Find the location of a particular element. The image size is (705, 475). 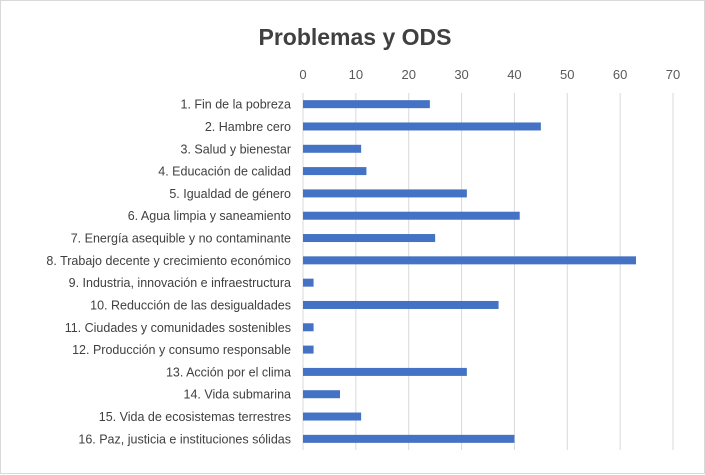

x-tick-label: 70 is located at coordinates (673, 74).